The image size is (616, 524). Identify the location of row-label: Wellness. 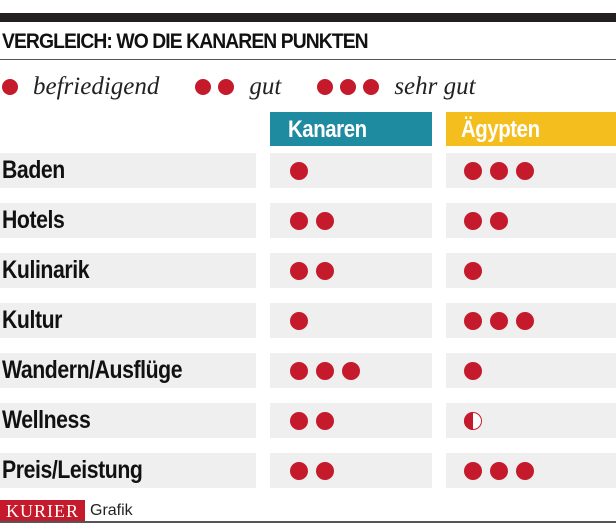
(46, 420).